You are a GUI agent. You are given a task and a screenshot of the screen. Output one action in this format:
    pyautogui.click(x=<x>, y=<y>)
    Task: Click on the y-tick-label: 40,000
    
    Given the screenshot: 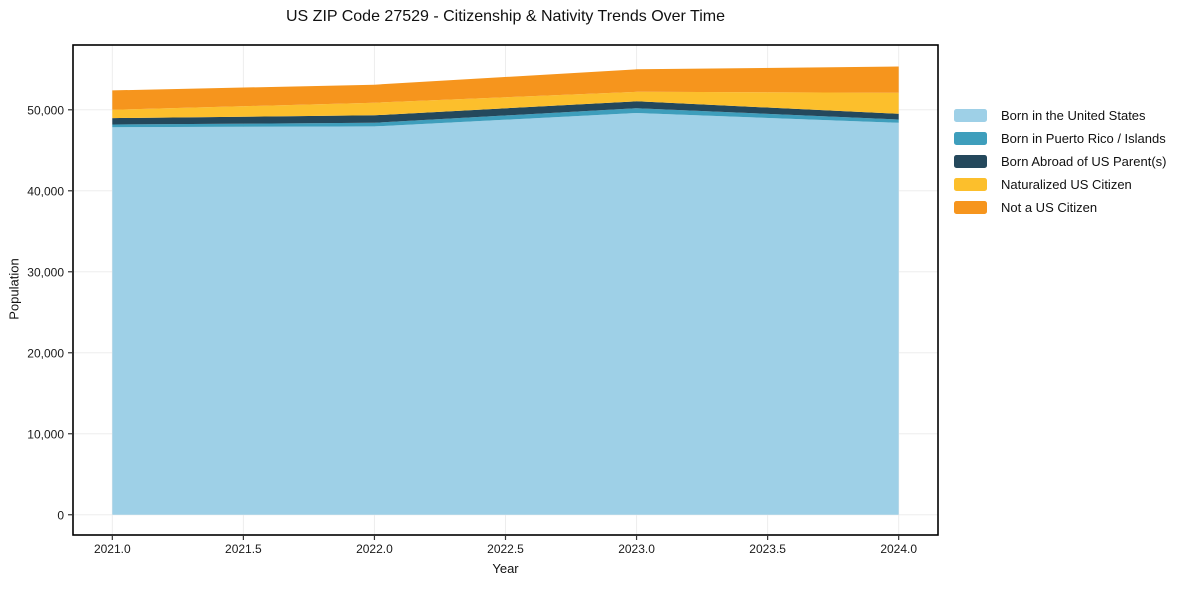 What is the action you would take?
    pyautogui.click(x=45, y=191)
    